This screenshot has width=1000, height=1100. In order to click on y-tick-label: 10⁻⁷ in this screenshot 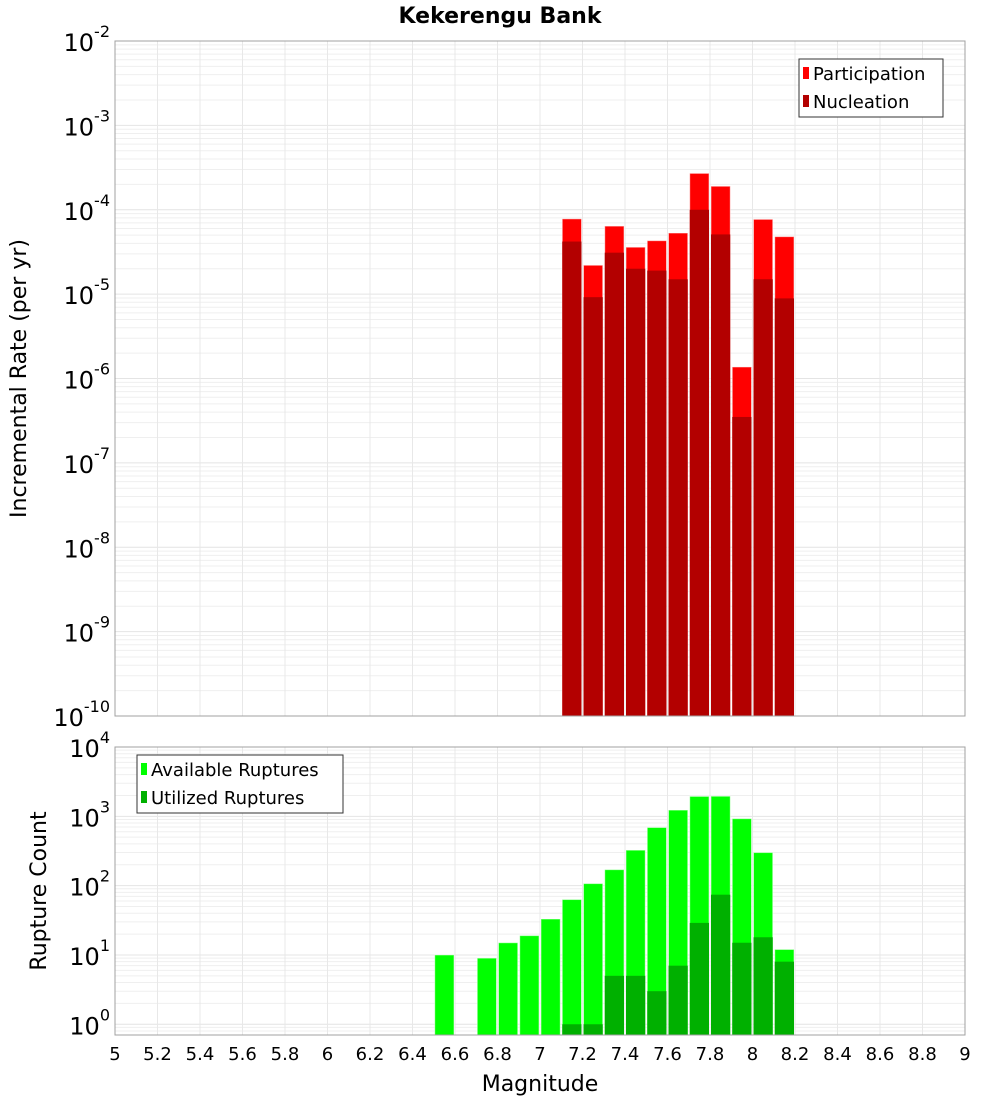, I will do `click(87, 461)`.